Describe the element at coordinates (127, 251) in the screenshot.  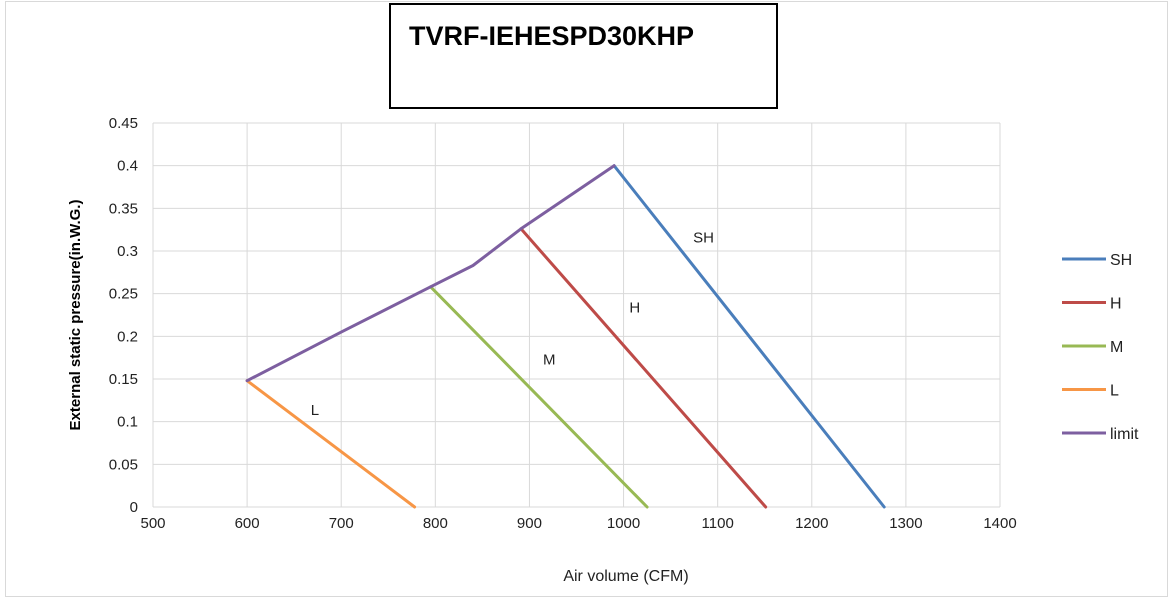
I see `y-tick-label: 0.3` at that location.